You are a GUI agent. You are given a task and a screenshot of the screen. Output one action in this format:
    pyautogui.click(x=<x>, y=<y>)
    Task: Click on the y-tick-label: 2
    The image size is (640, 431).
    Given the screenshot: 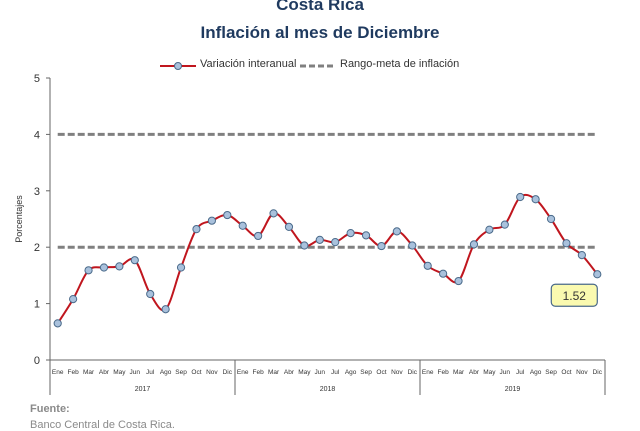 What is the action you would take?
    pyautogui.click(x=37, y=248)
    